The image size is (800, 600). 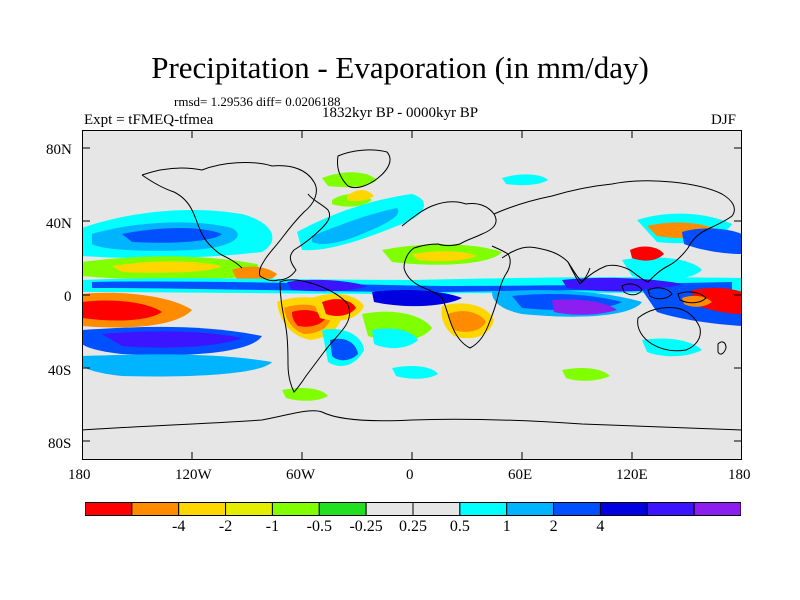 I want to click on chart-title: Precipitation - Evaporation (in mm/day), so click(x=400, y=67).